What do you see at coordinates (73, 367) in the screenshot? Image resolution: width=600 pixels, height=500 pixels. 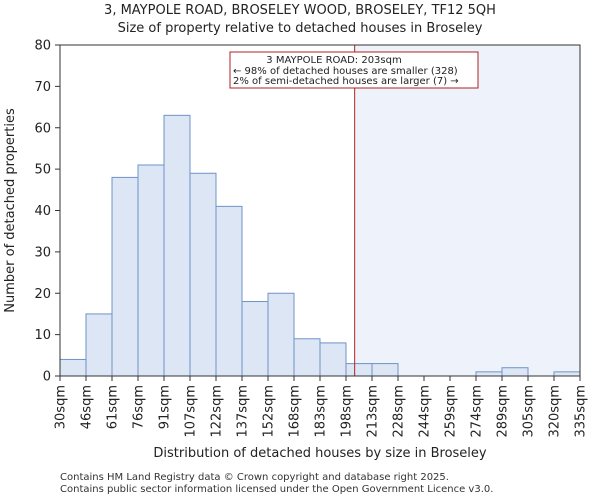 I see `bar-30sqm` at bounding box center [73, 367].